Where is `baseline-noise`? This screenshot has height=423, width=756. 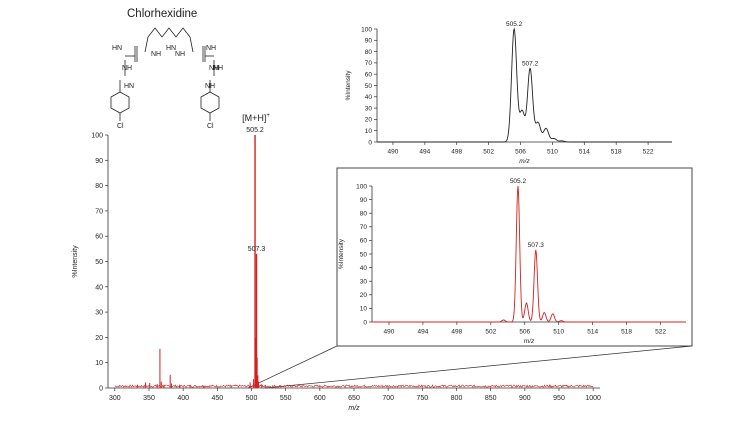 baseline-noise is located at coordinates (354, 386).